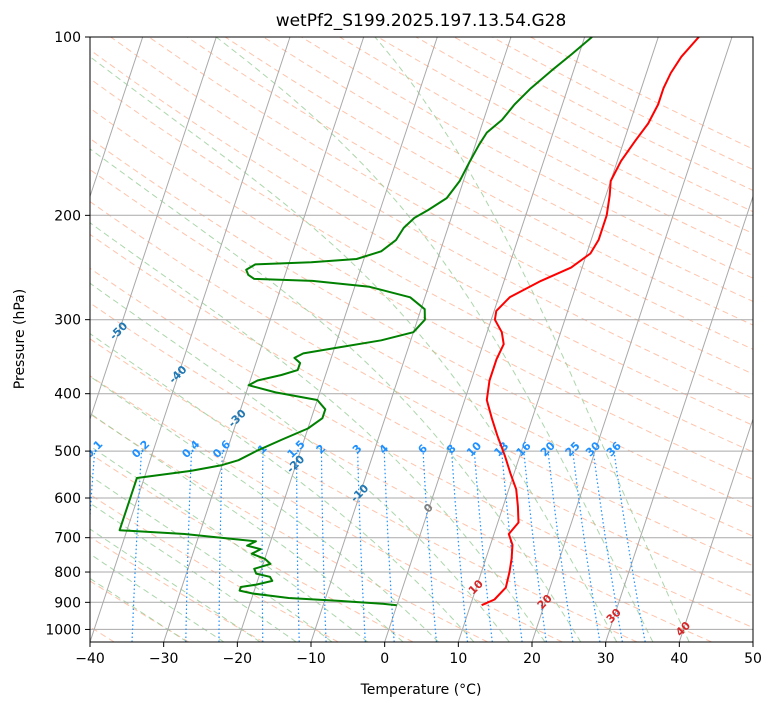 This screenshot has height=708, width=775. What do you see at coordinates (67, 38) in the screenshot?
I see `y-tick-label: 100` at bounding box center [67, 38].